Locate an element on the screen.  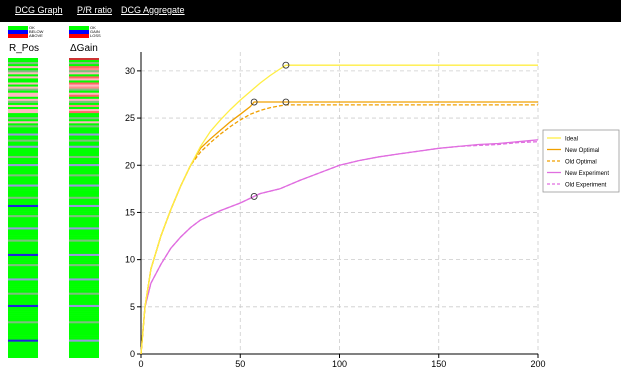
y-tick-label: 15 is located at coordinates (130, 212).